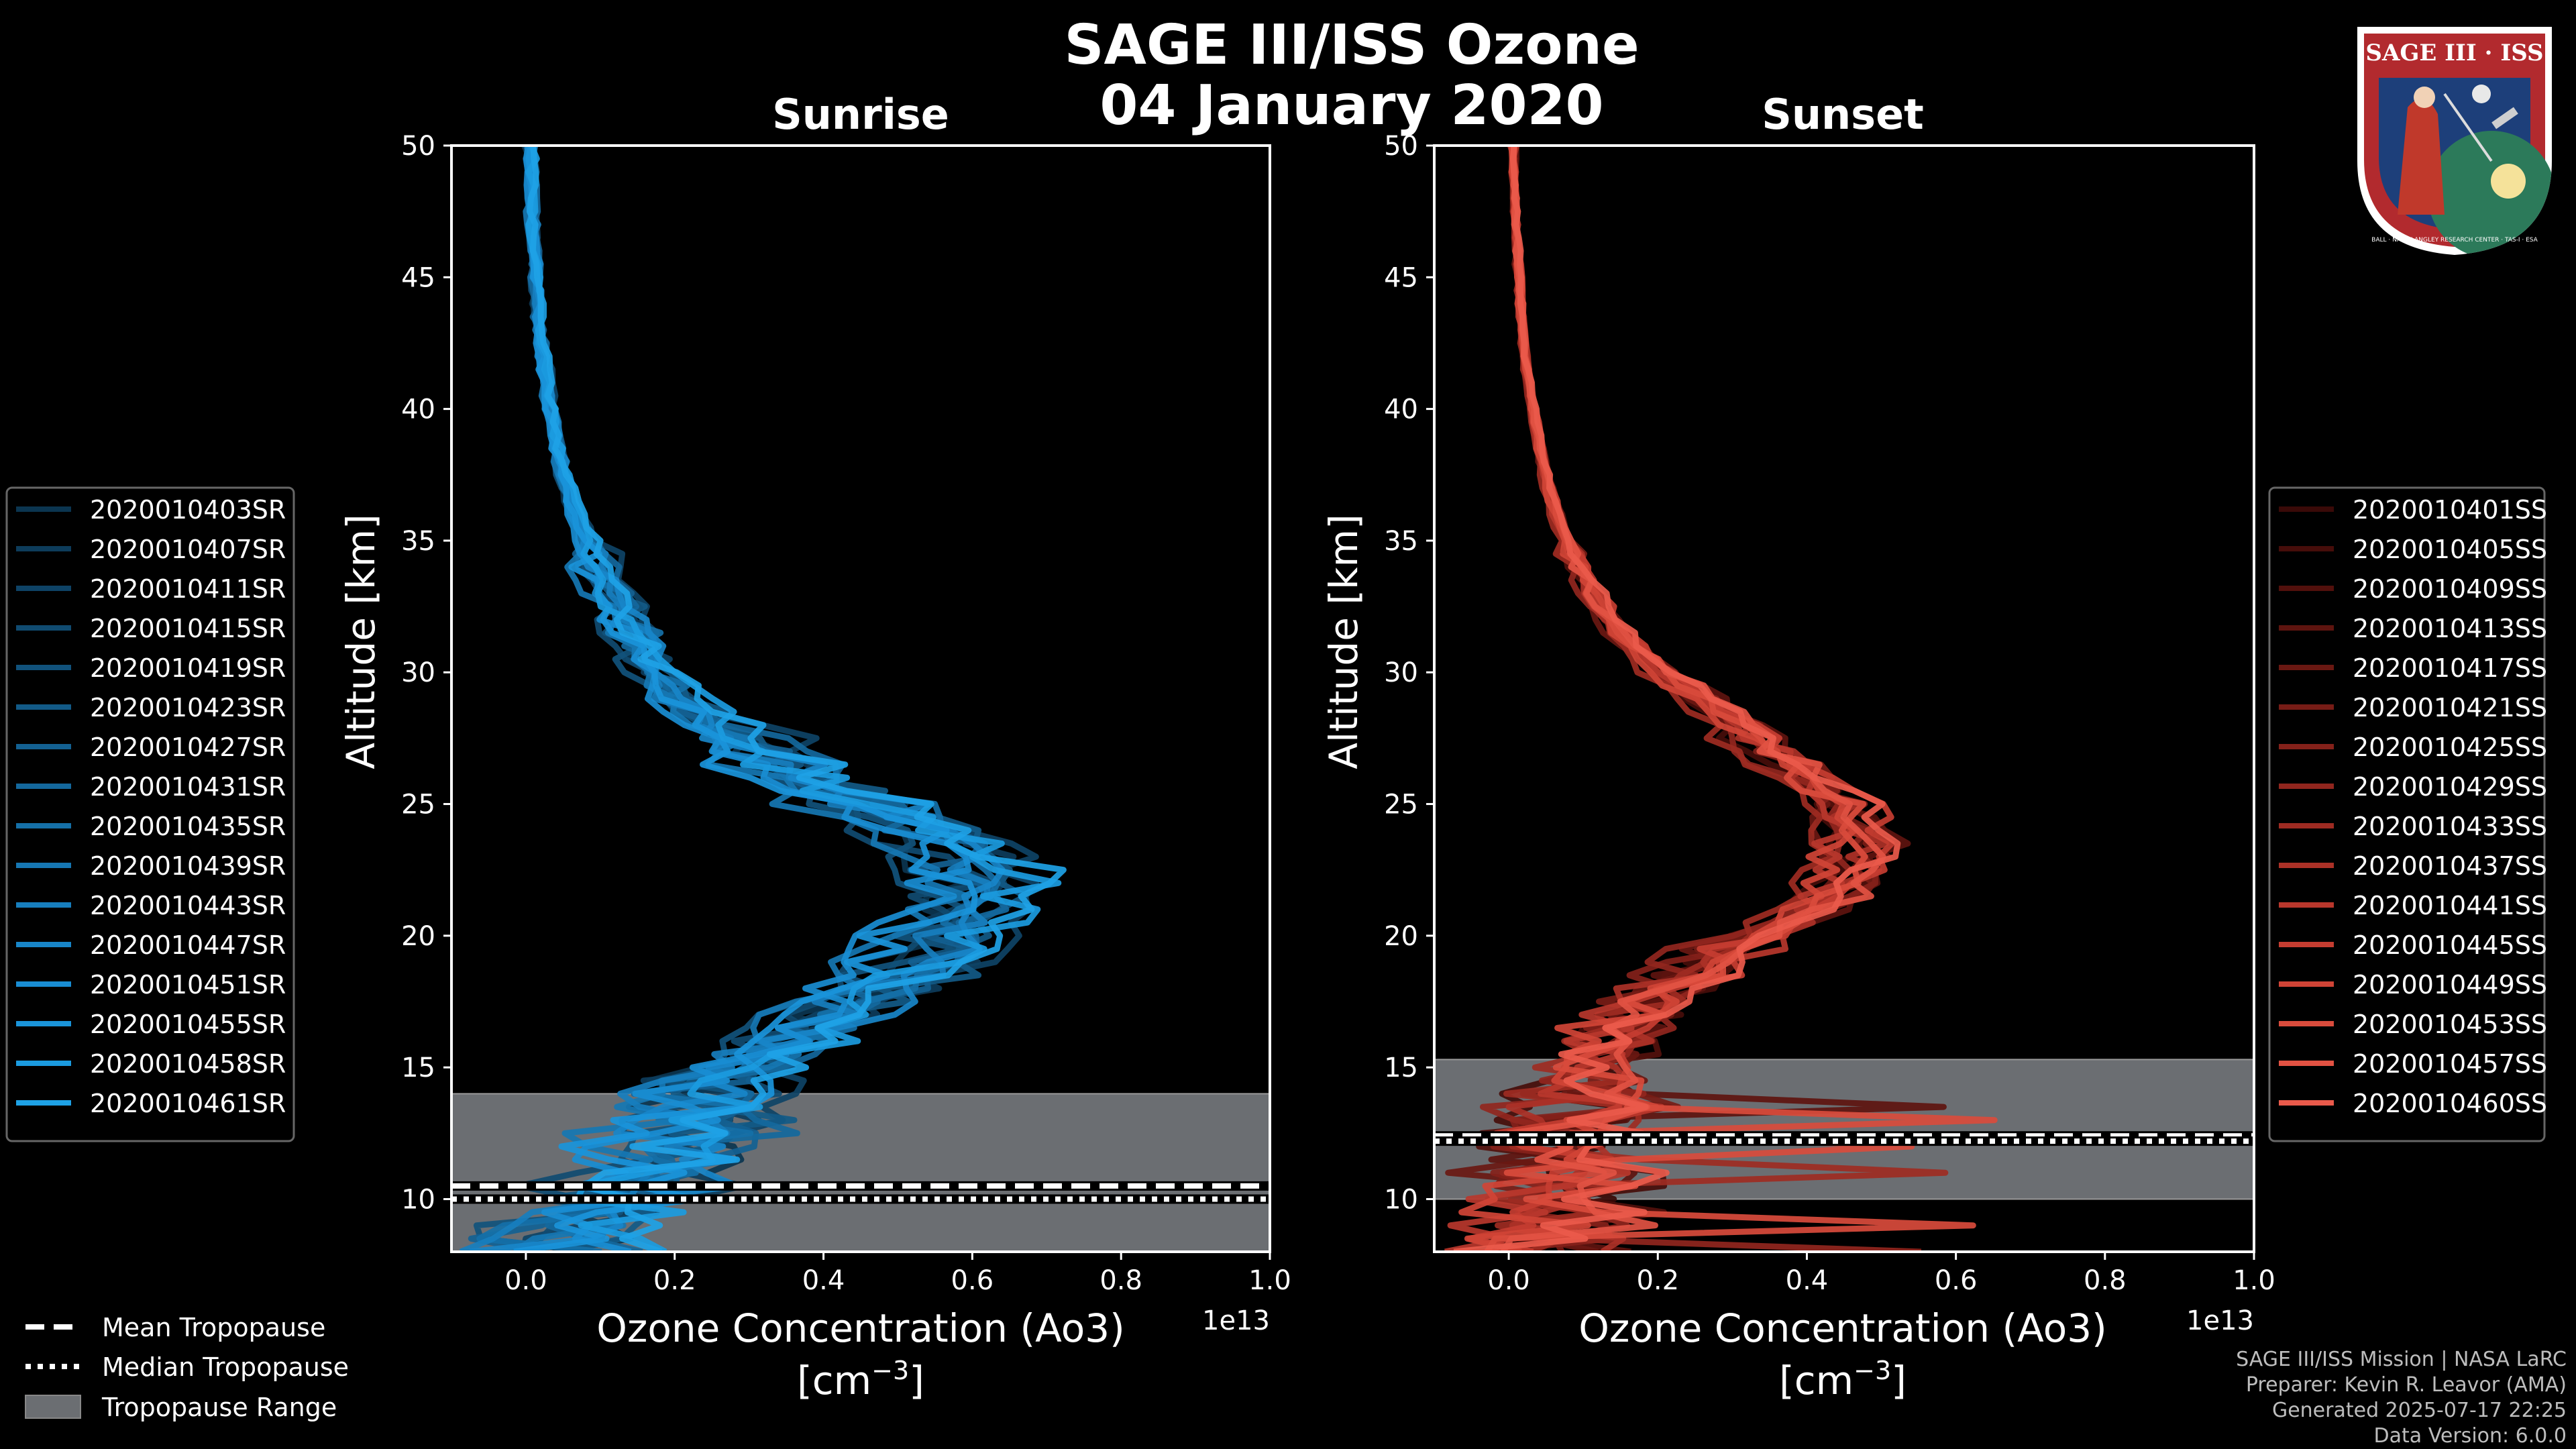 Image resolution: width=2576 pixels, height=1449 pixels. What do you see at coordinates (860, 114) in the screenshot?
I see `panel-title: Sunrise` at bounding box center [860, 114].